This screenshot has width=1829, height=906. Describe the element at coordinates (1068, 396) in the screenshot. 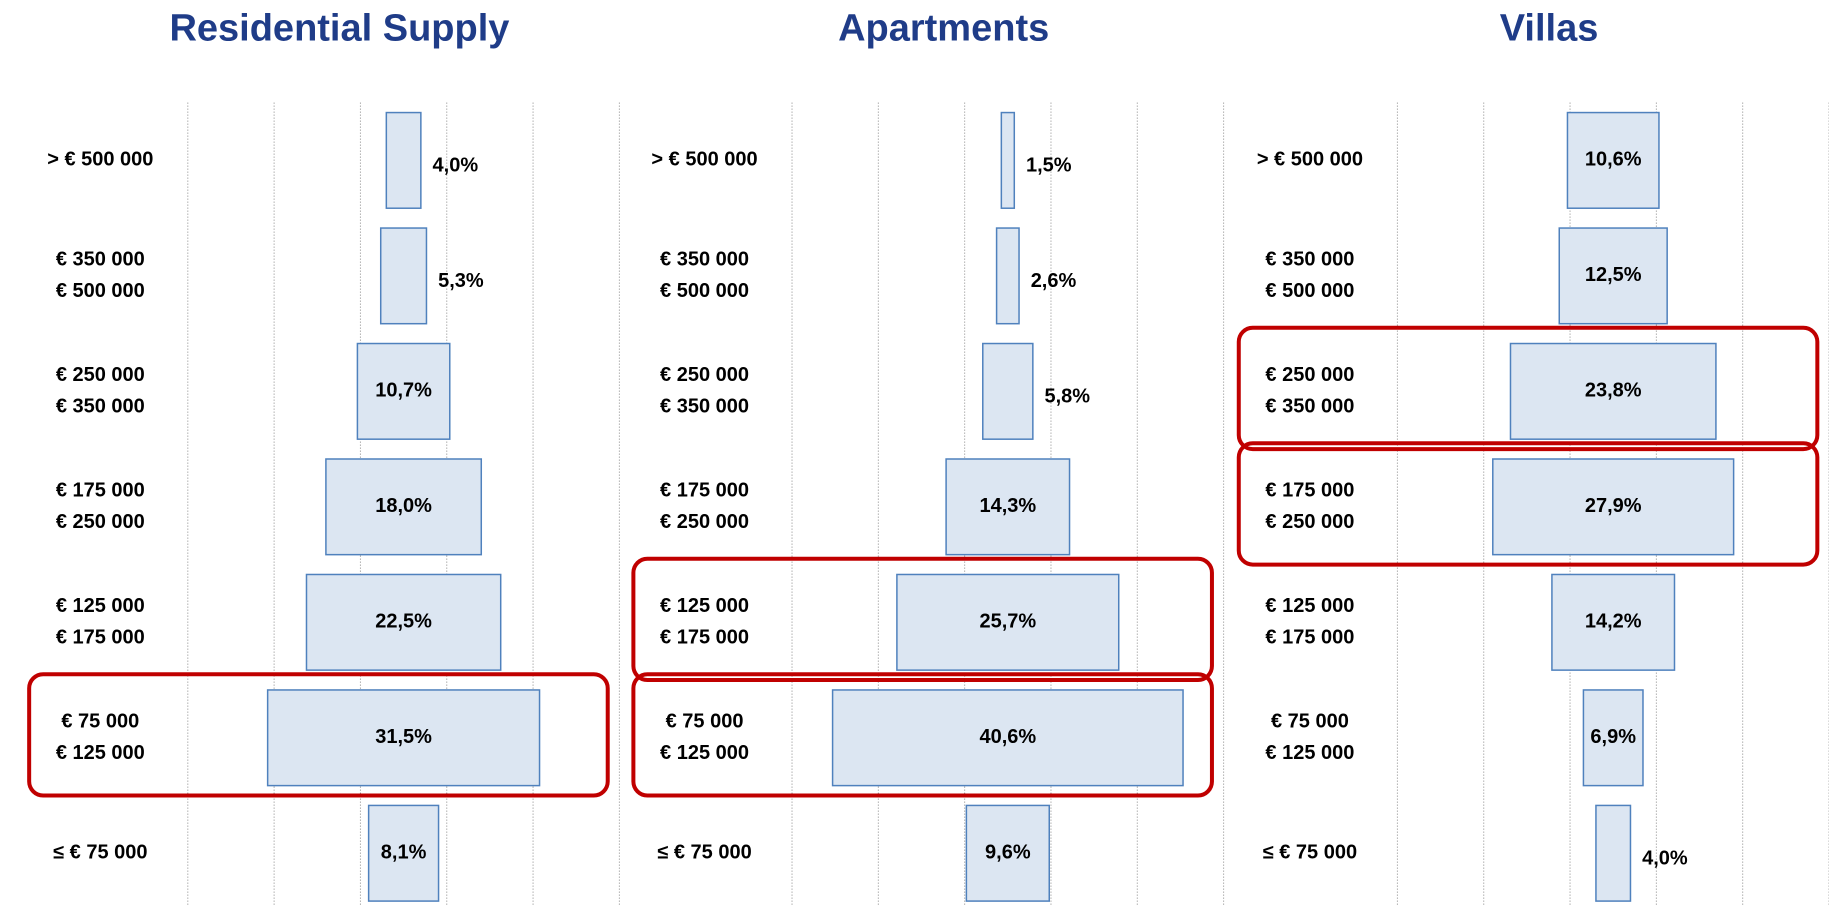

I see `value-label: 5,8%` at that location.